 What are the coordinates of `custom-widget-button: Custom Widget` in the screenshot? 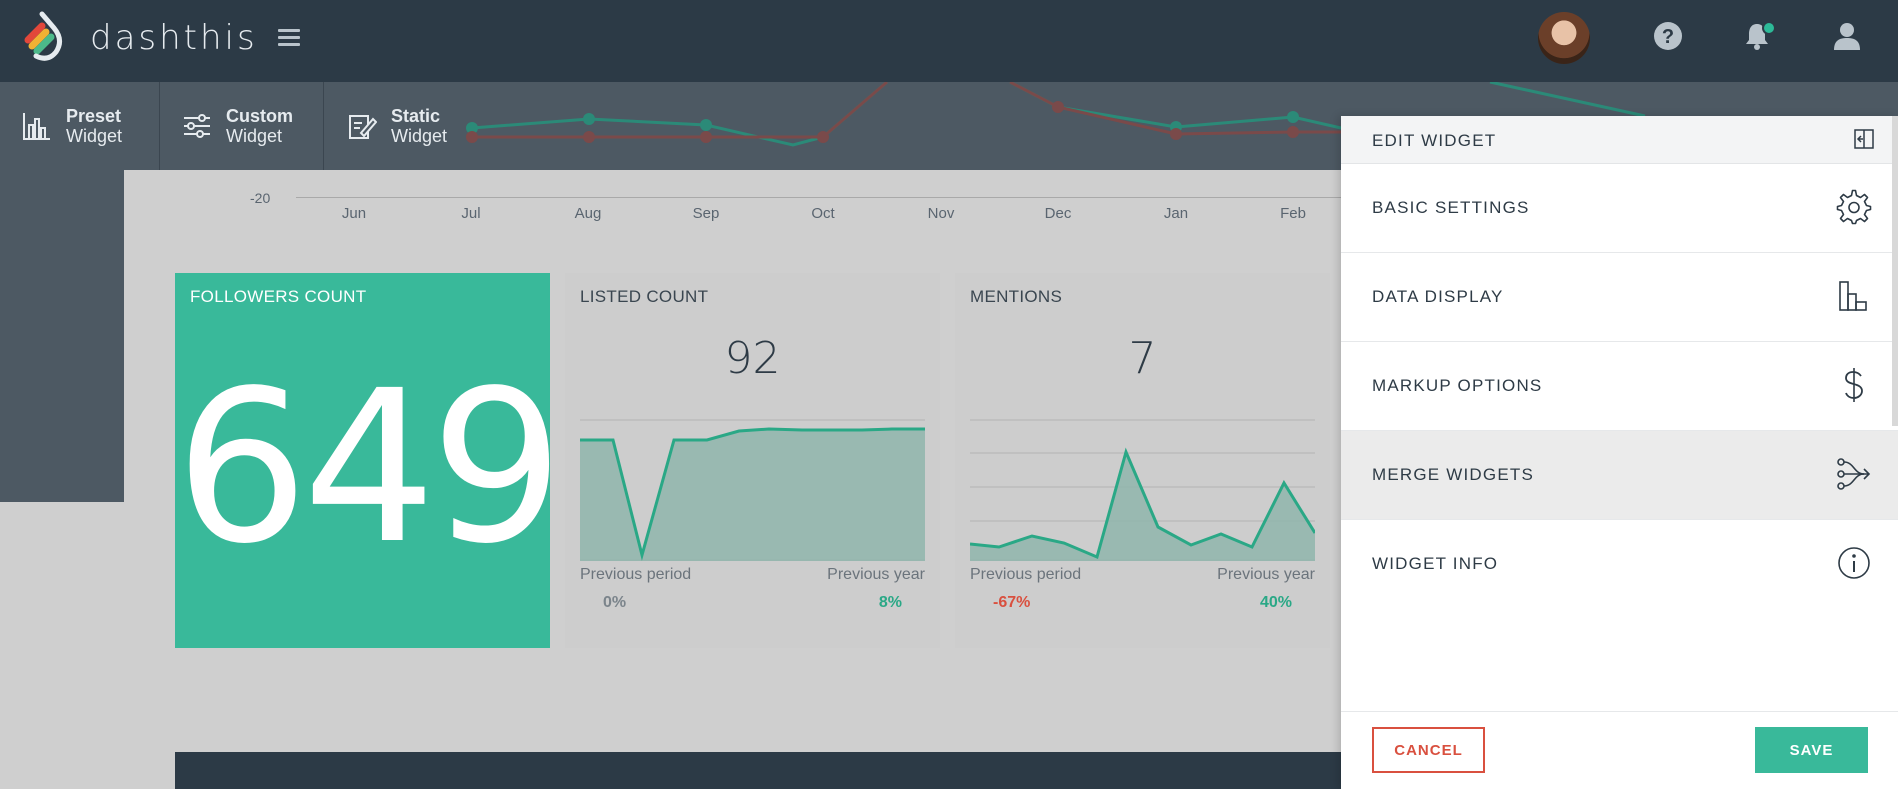 It's located at (237, 126).